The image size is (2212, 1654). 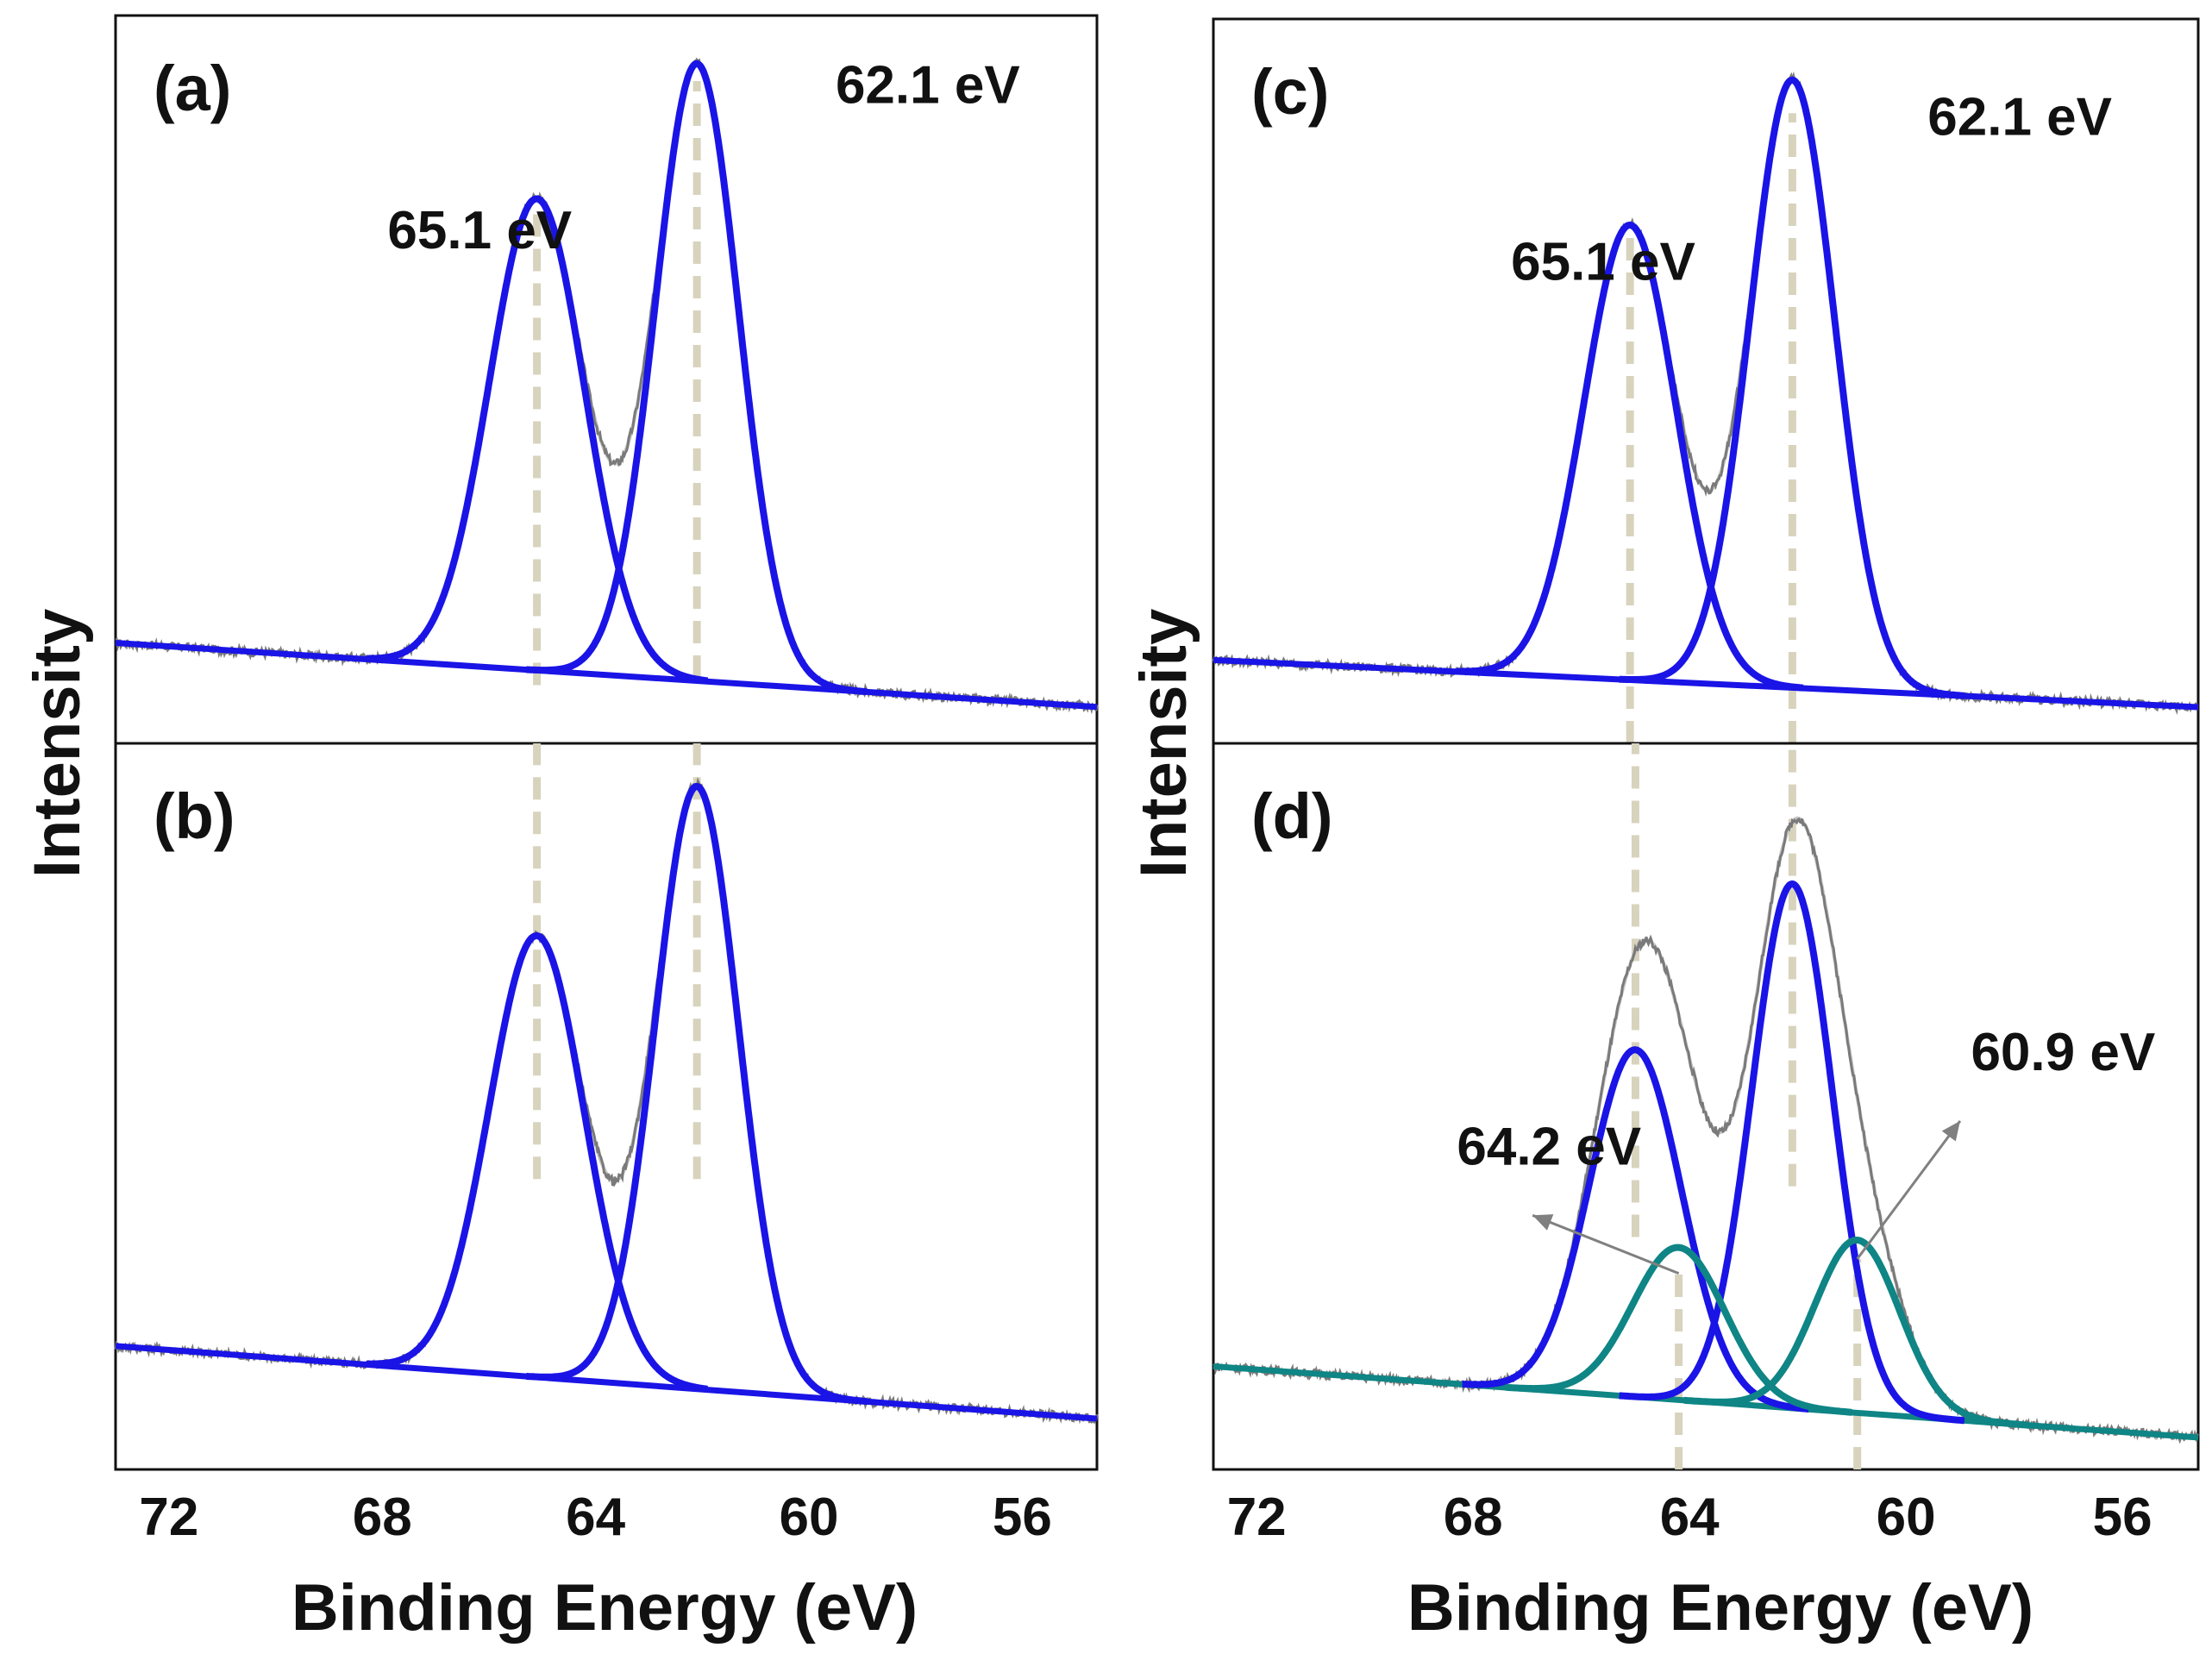 What do you see at coordinates (1720, 1608) in the screenshot?
I see `x-axis-title-right: Binding Energy (eV)` at bounding box center [1720, 1608].